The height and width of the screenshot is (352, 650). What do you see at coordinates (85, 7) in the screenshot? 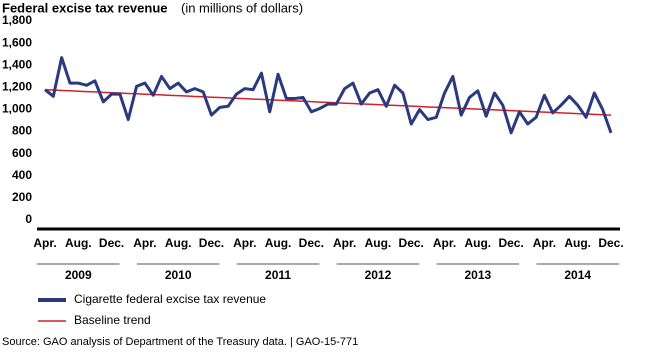
I see `chart-title: Federal excise tax revenue` at bounding box center [85, 7].